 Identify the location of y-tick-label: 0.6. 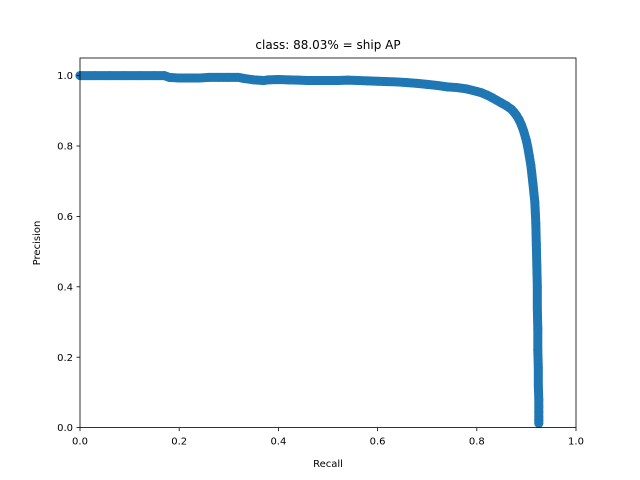
(65, 217).